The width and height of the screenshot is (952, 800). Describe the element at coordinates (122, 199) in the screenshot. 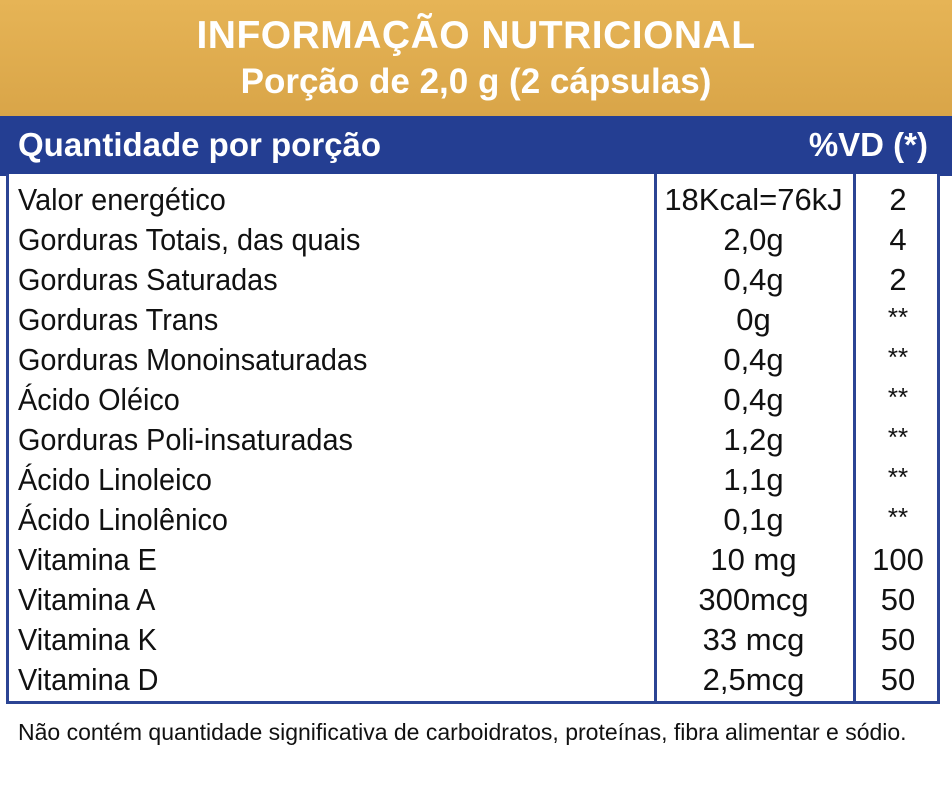

I see `nutrient-name: Valor energético` at that location.